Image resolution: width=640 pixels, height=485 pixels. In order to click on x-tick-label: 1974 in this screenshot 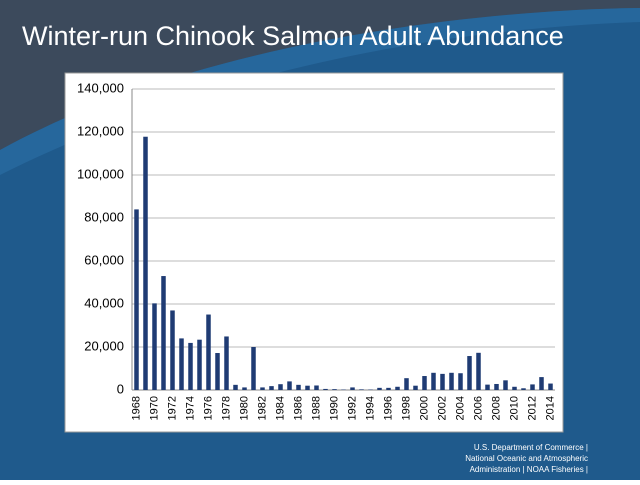, I will do `click(190, 408)`.